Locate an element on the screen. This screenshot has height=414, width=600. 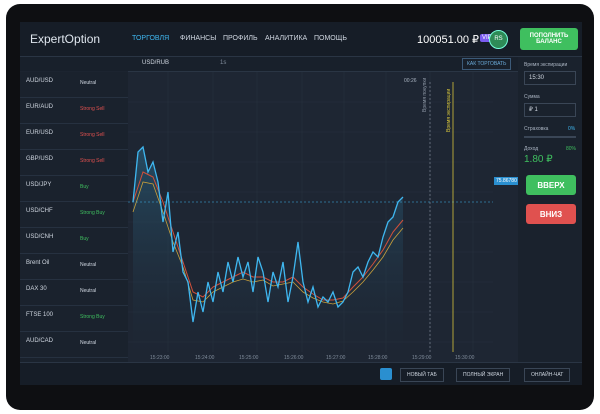
insurance-slider is located at coordinates (550, 137).